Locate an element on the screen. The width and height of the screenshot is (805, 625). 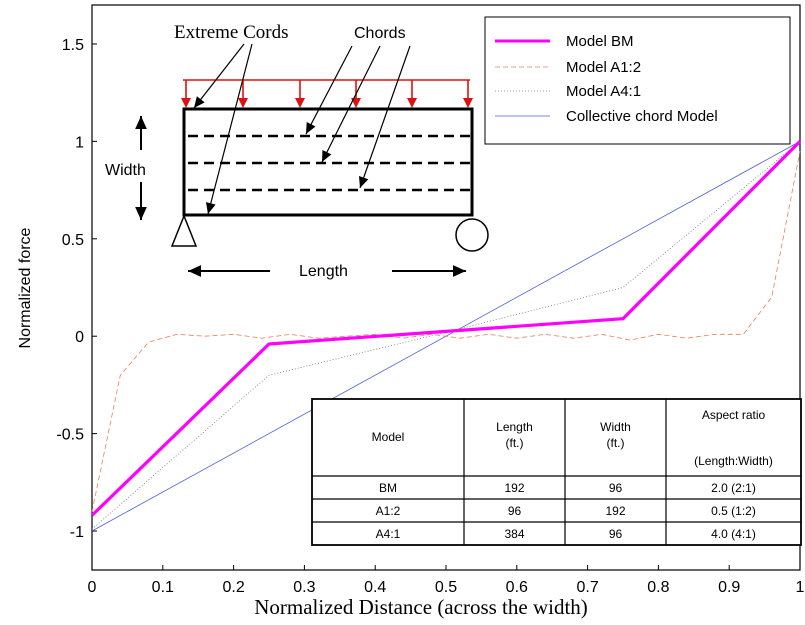
table-cell: A1:2 is located at coordinates (388, 511).